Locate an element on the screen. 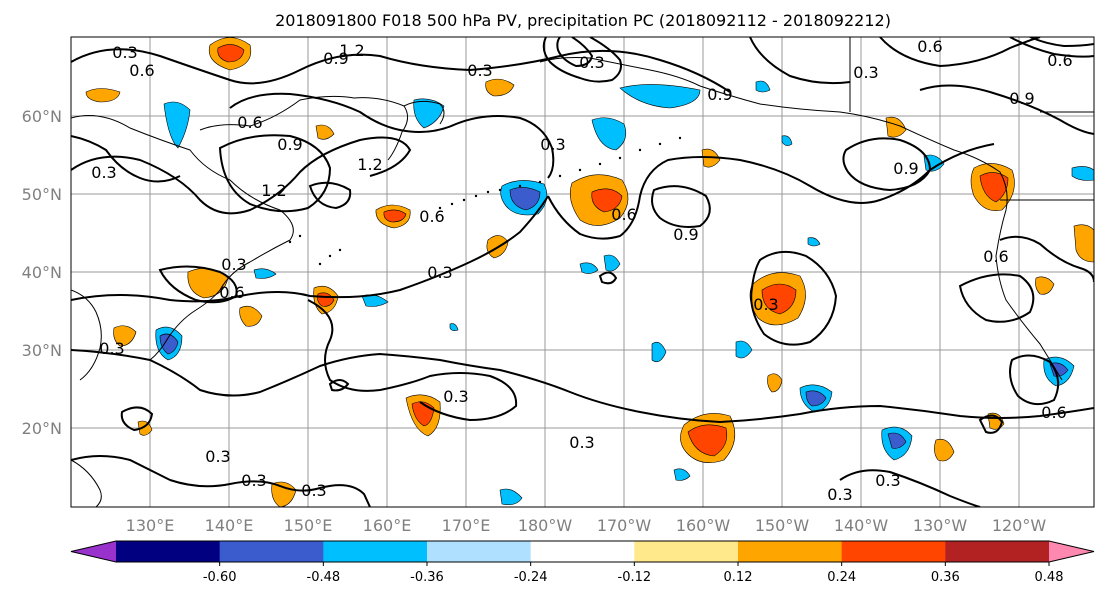 Image resolution: width=1105 pixels, height=601 pixels. latitude-labels: 20°N 30°N 40°N 50°N 60°N is located at coordinates (42, 272).